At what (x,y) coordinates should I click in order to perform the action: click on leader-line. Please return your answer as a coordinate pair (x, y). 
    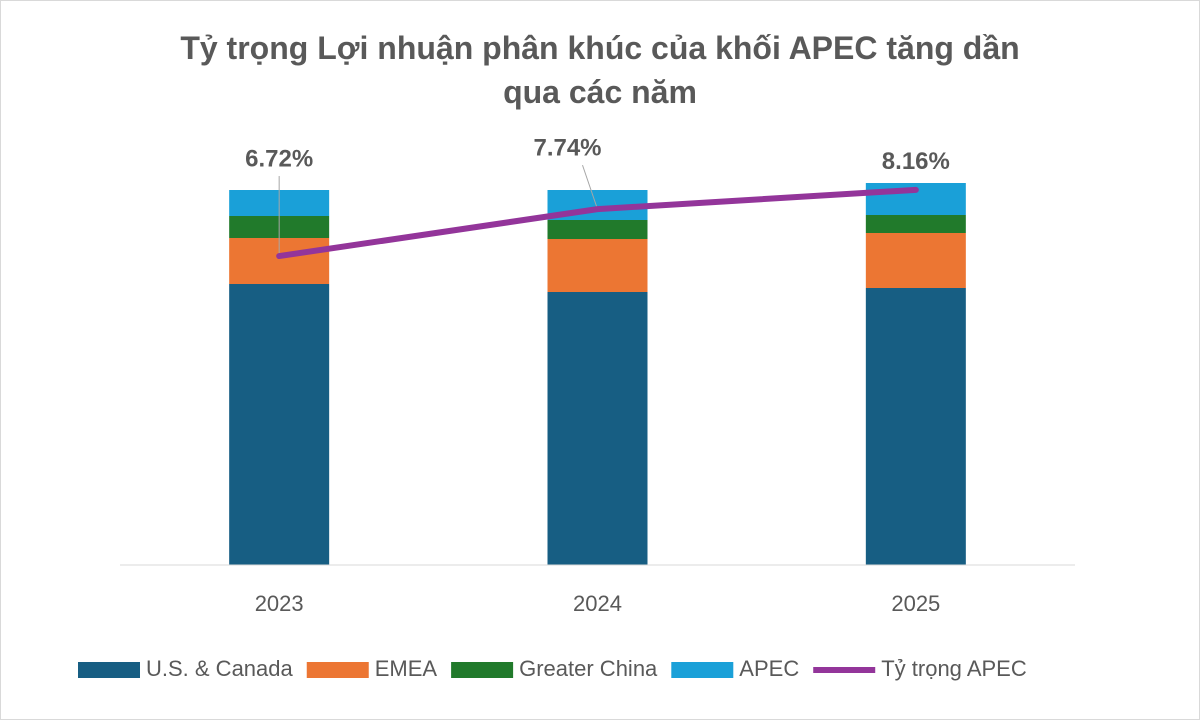
    Looking at the image, I should click on (590, 187).